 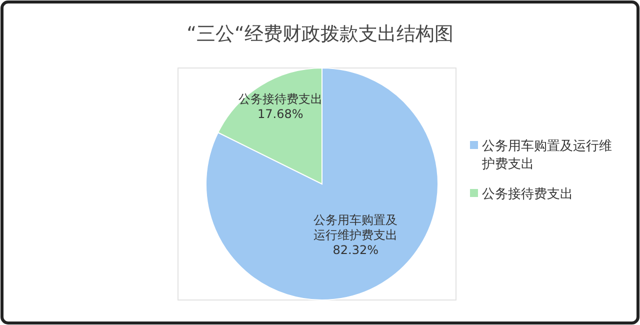 What do you see at coordinates (281, 113) in the screenshot?
I see `data-label: 17.68%` at bounding box center [281, 113].